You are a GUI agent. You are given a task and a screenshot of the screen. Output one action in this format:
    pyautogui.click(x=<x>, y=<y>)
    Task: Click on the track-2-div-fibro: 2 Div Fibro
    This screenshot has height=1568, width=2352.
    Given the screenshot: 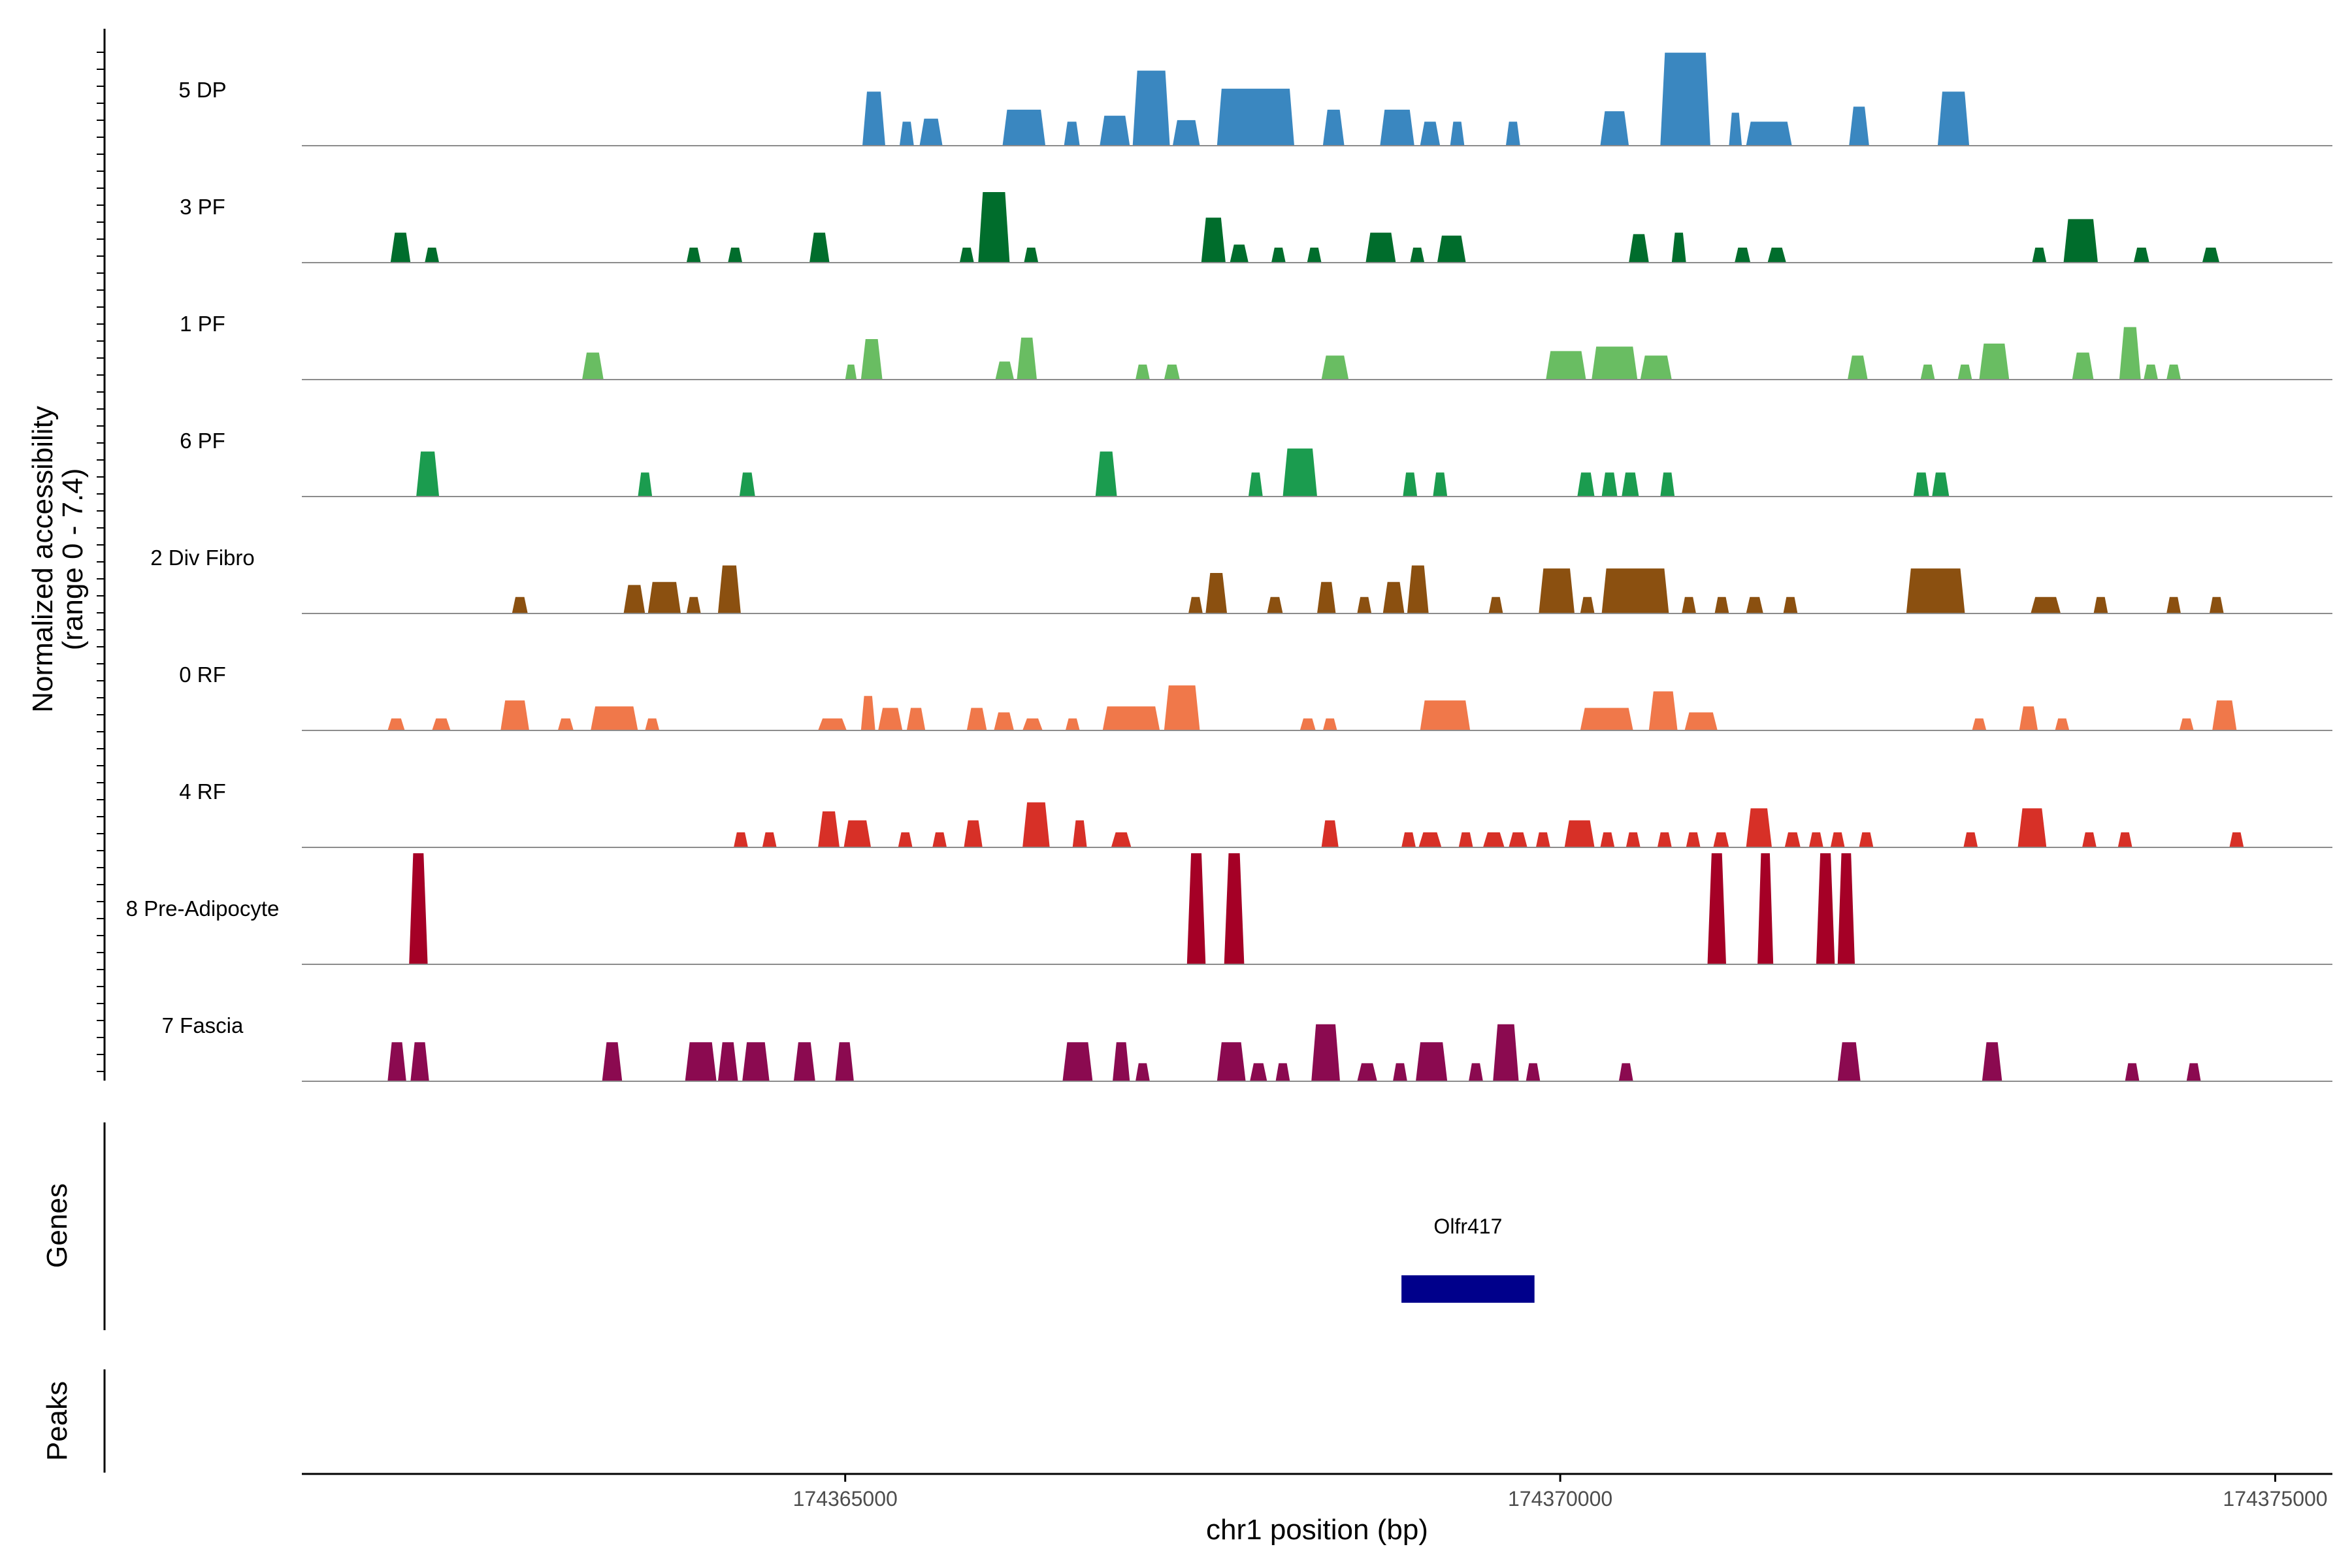 What is the action you would take?
    pyautogui.click(x=1241, y=580)
    